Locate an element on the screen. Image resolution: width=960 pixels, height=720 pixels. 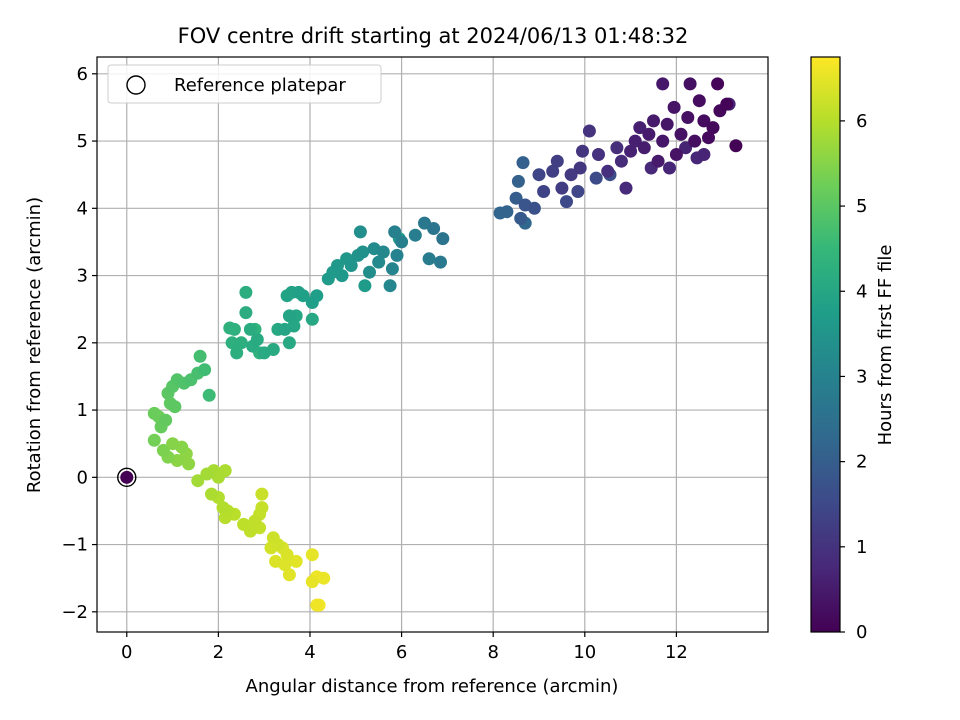
legend-box is located at coordinates (244, 84).